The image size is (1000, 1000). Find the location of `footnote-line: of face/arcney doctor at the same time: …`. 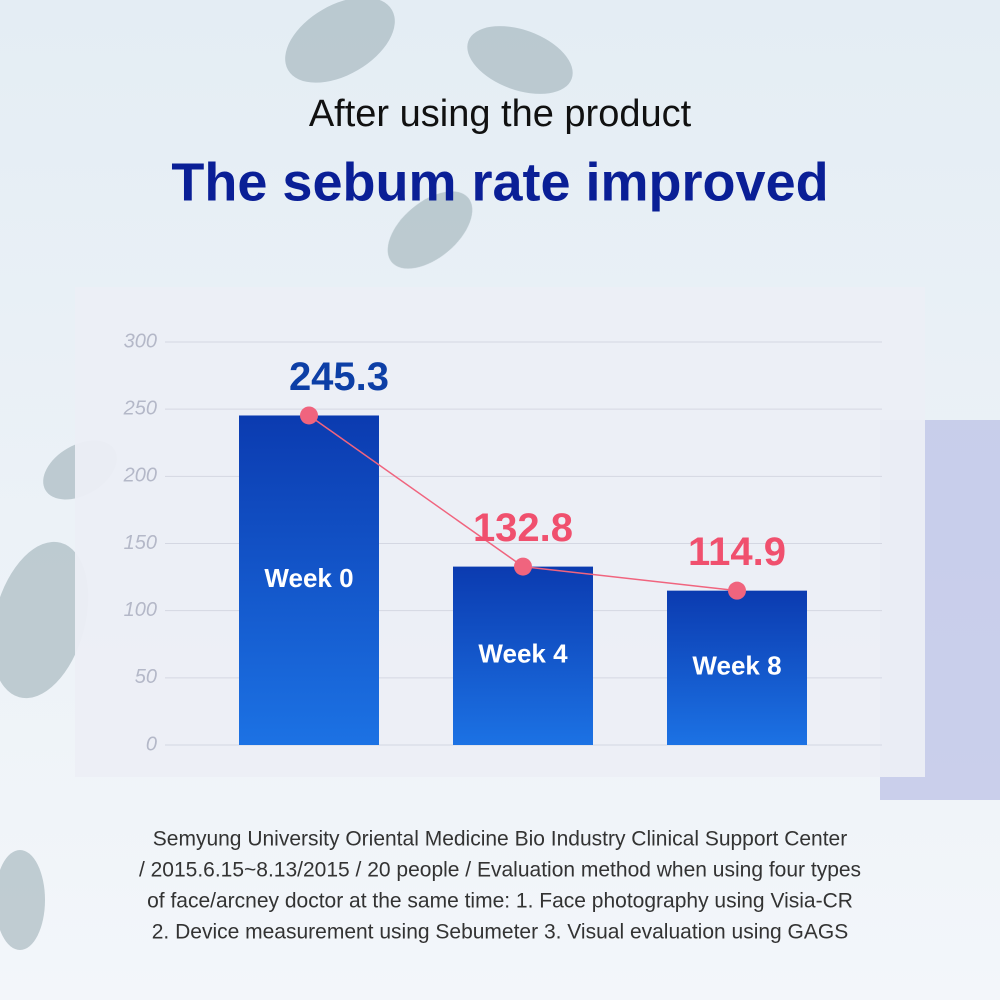

footnote-line: of face/arcney doctor at the same time: … is located at coordinates (500, 901).